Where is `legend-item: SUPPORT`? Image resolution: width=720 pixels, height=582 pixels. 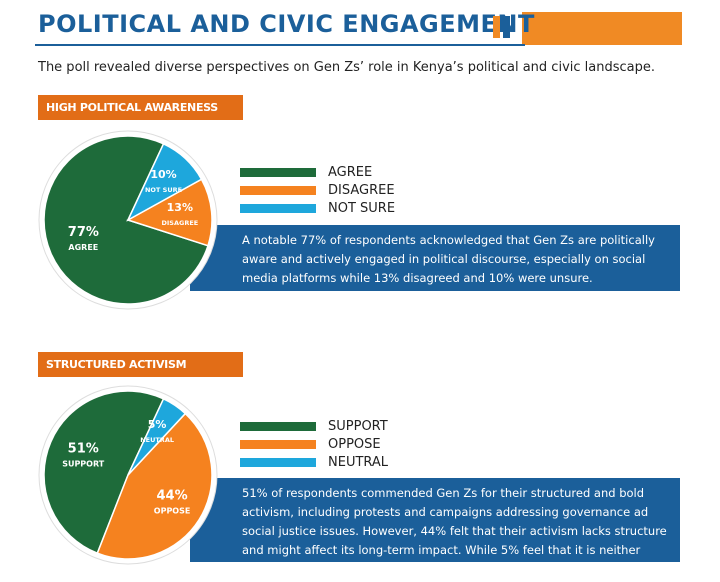
legend-item: SUPPORT is located at coordinates (314, 426).